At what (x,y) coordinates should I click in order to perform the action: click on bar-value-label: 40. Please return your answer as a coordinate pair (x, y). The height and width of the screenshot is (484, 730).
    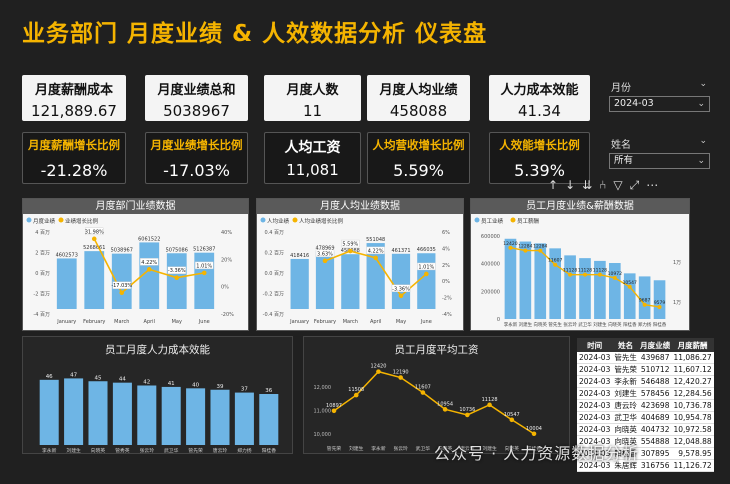
    Looking at the image, I should click on (195, 385).